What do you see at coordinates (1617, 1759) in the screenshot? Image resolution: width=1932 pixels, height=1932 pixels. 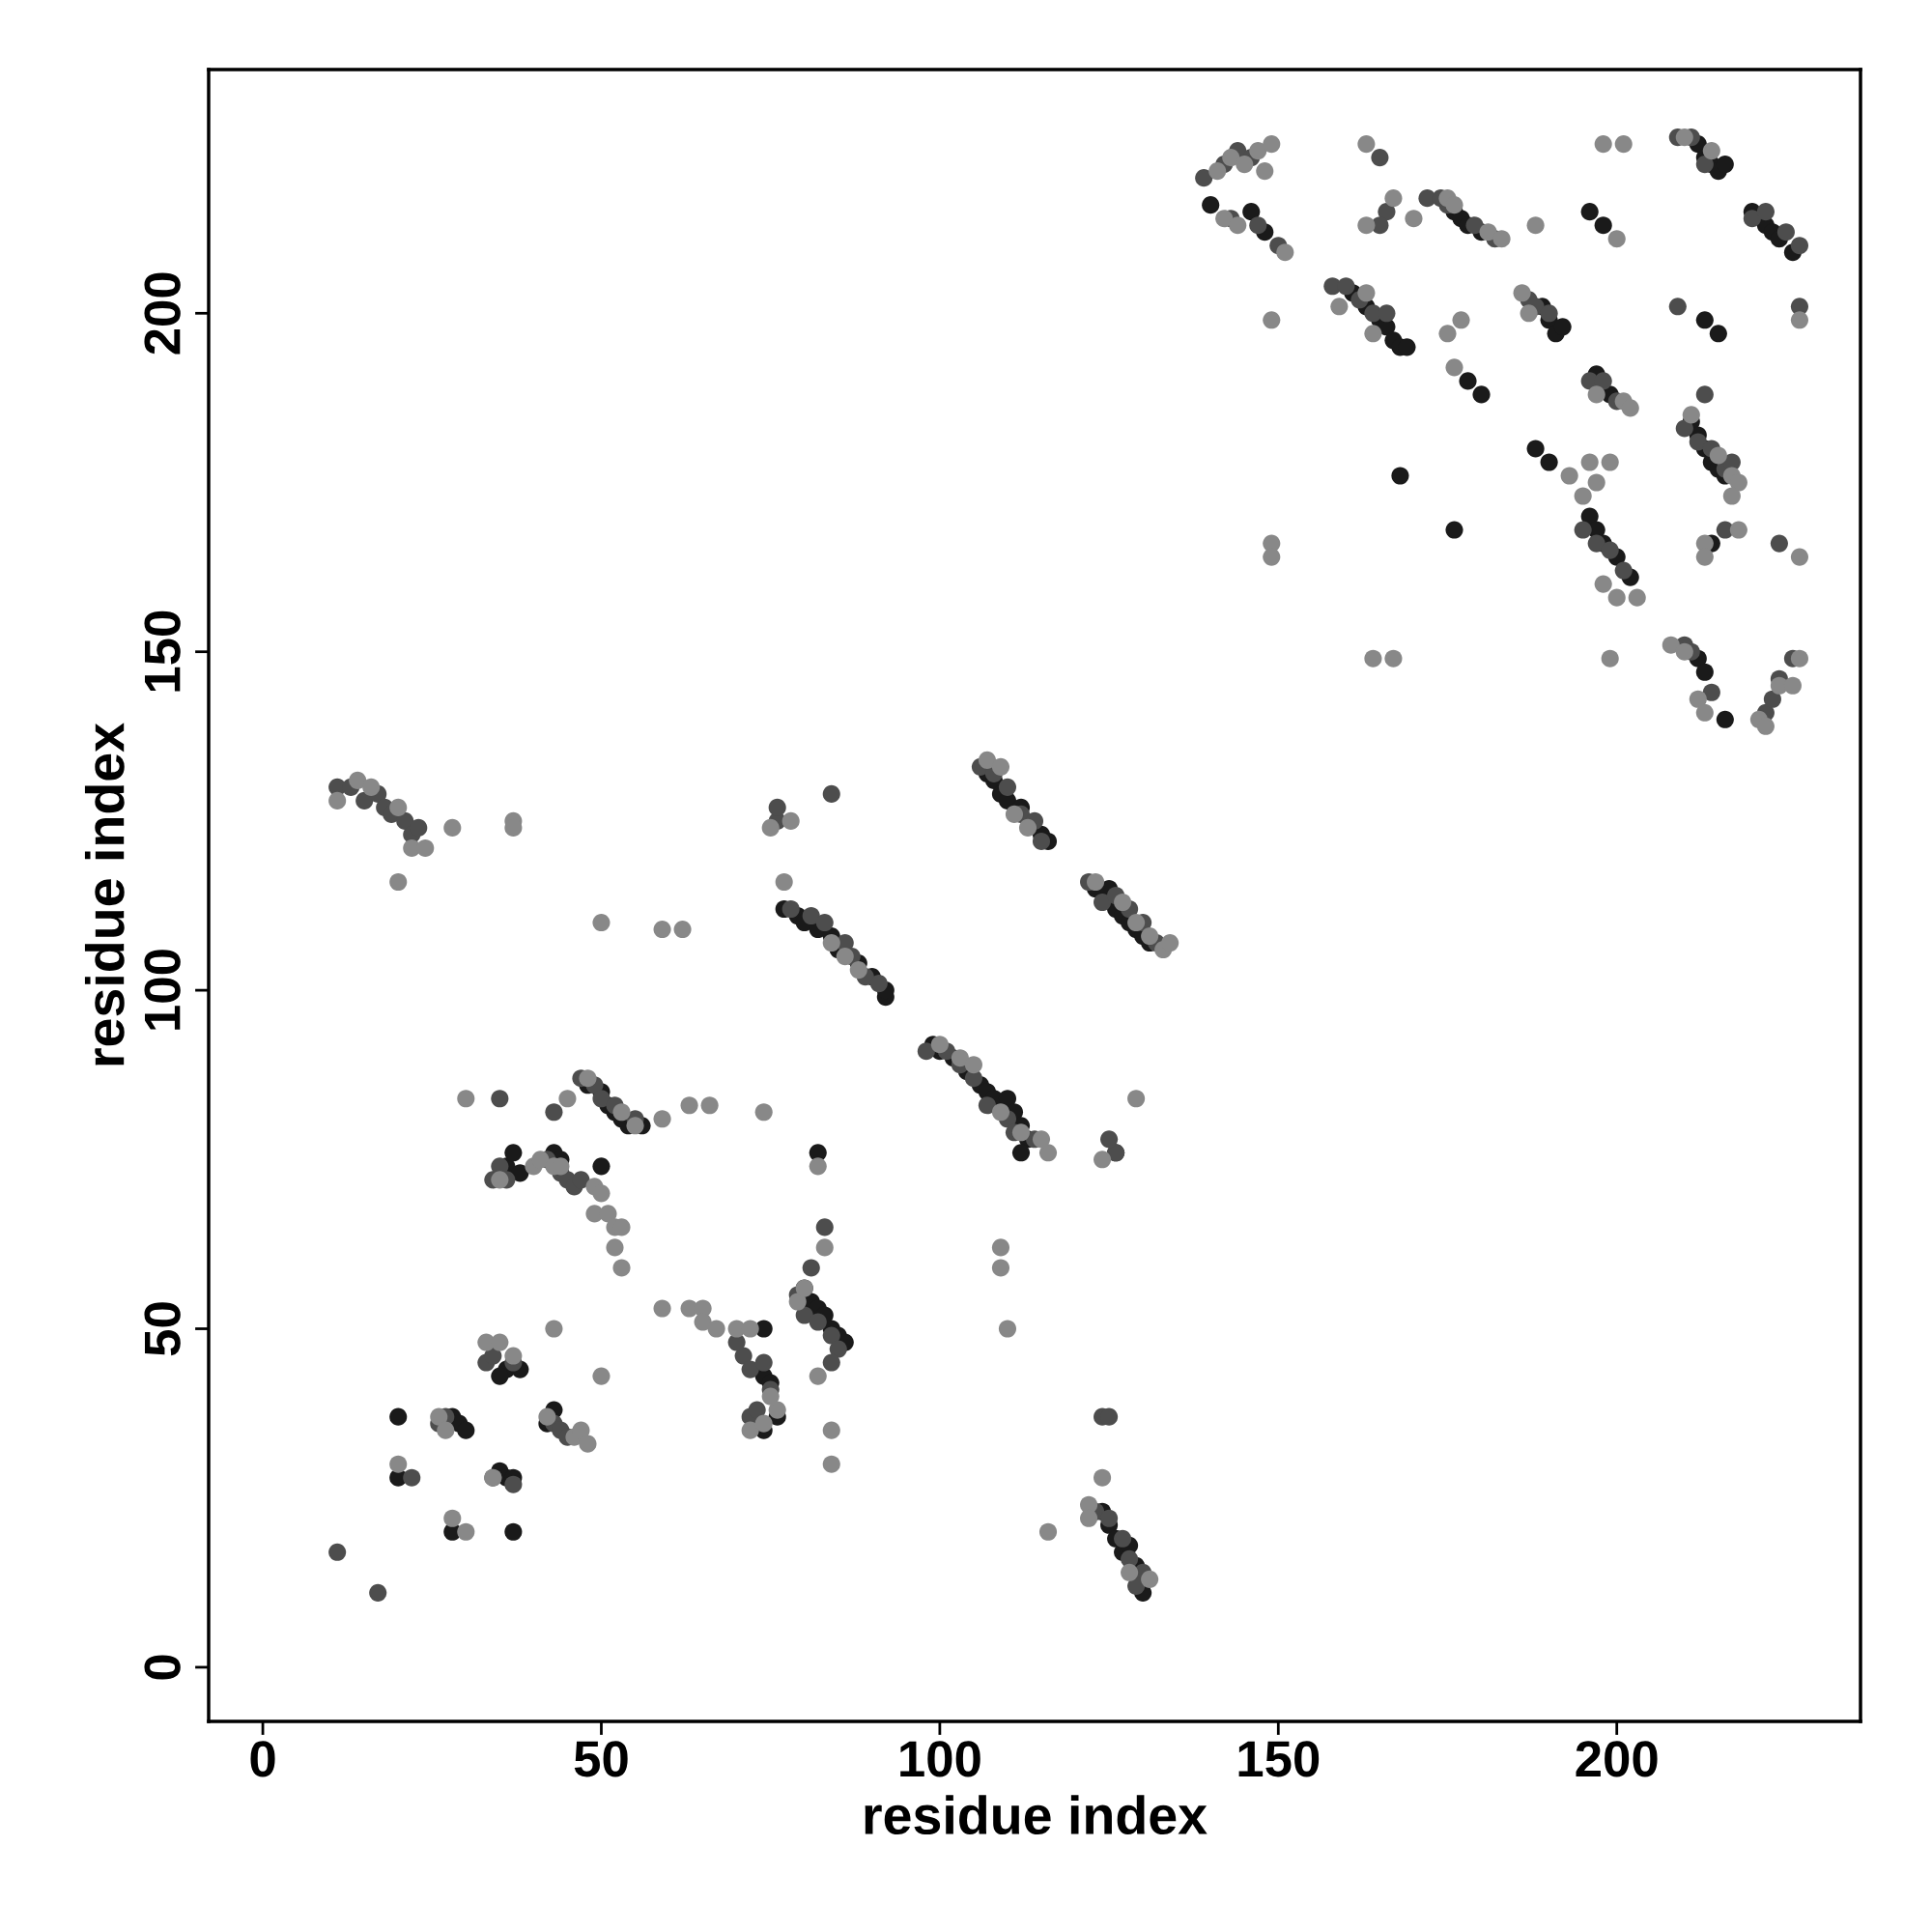 I see `x-tick-label: 200` at bounding box center [1617, 1759].